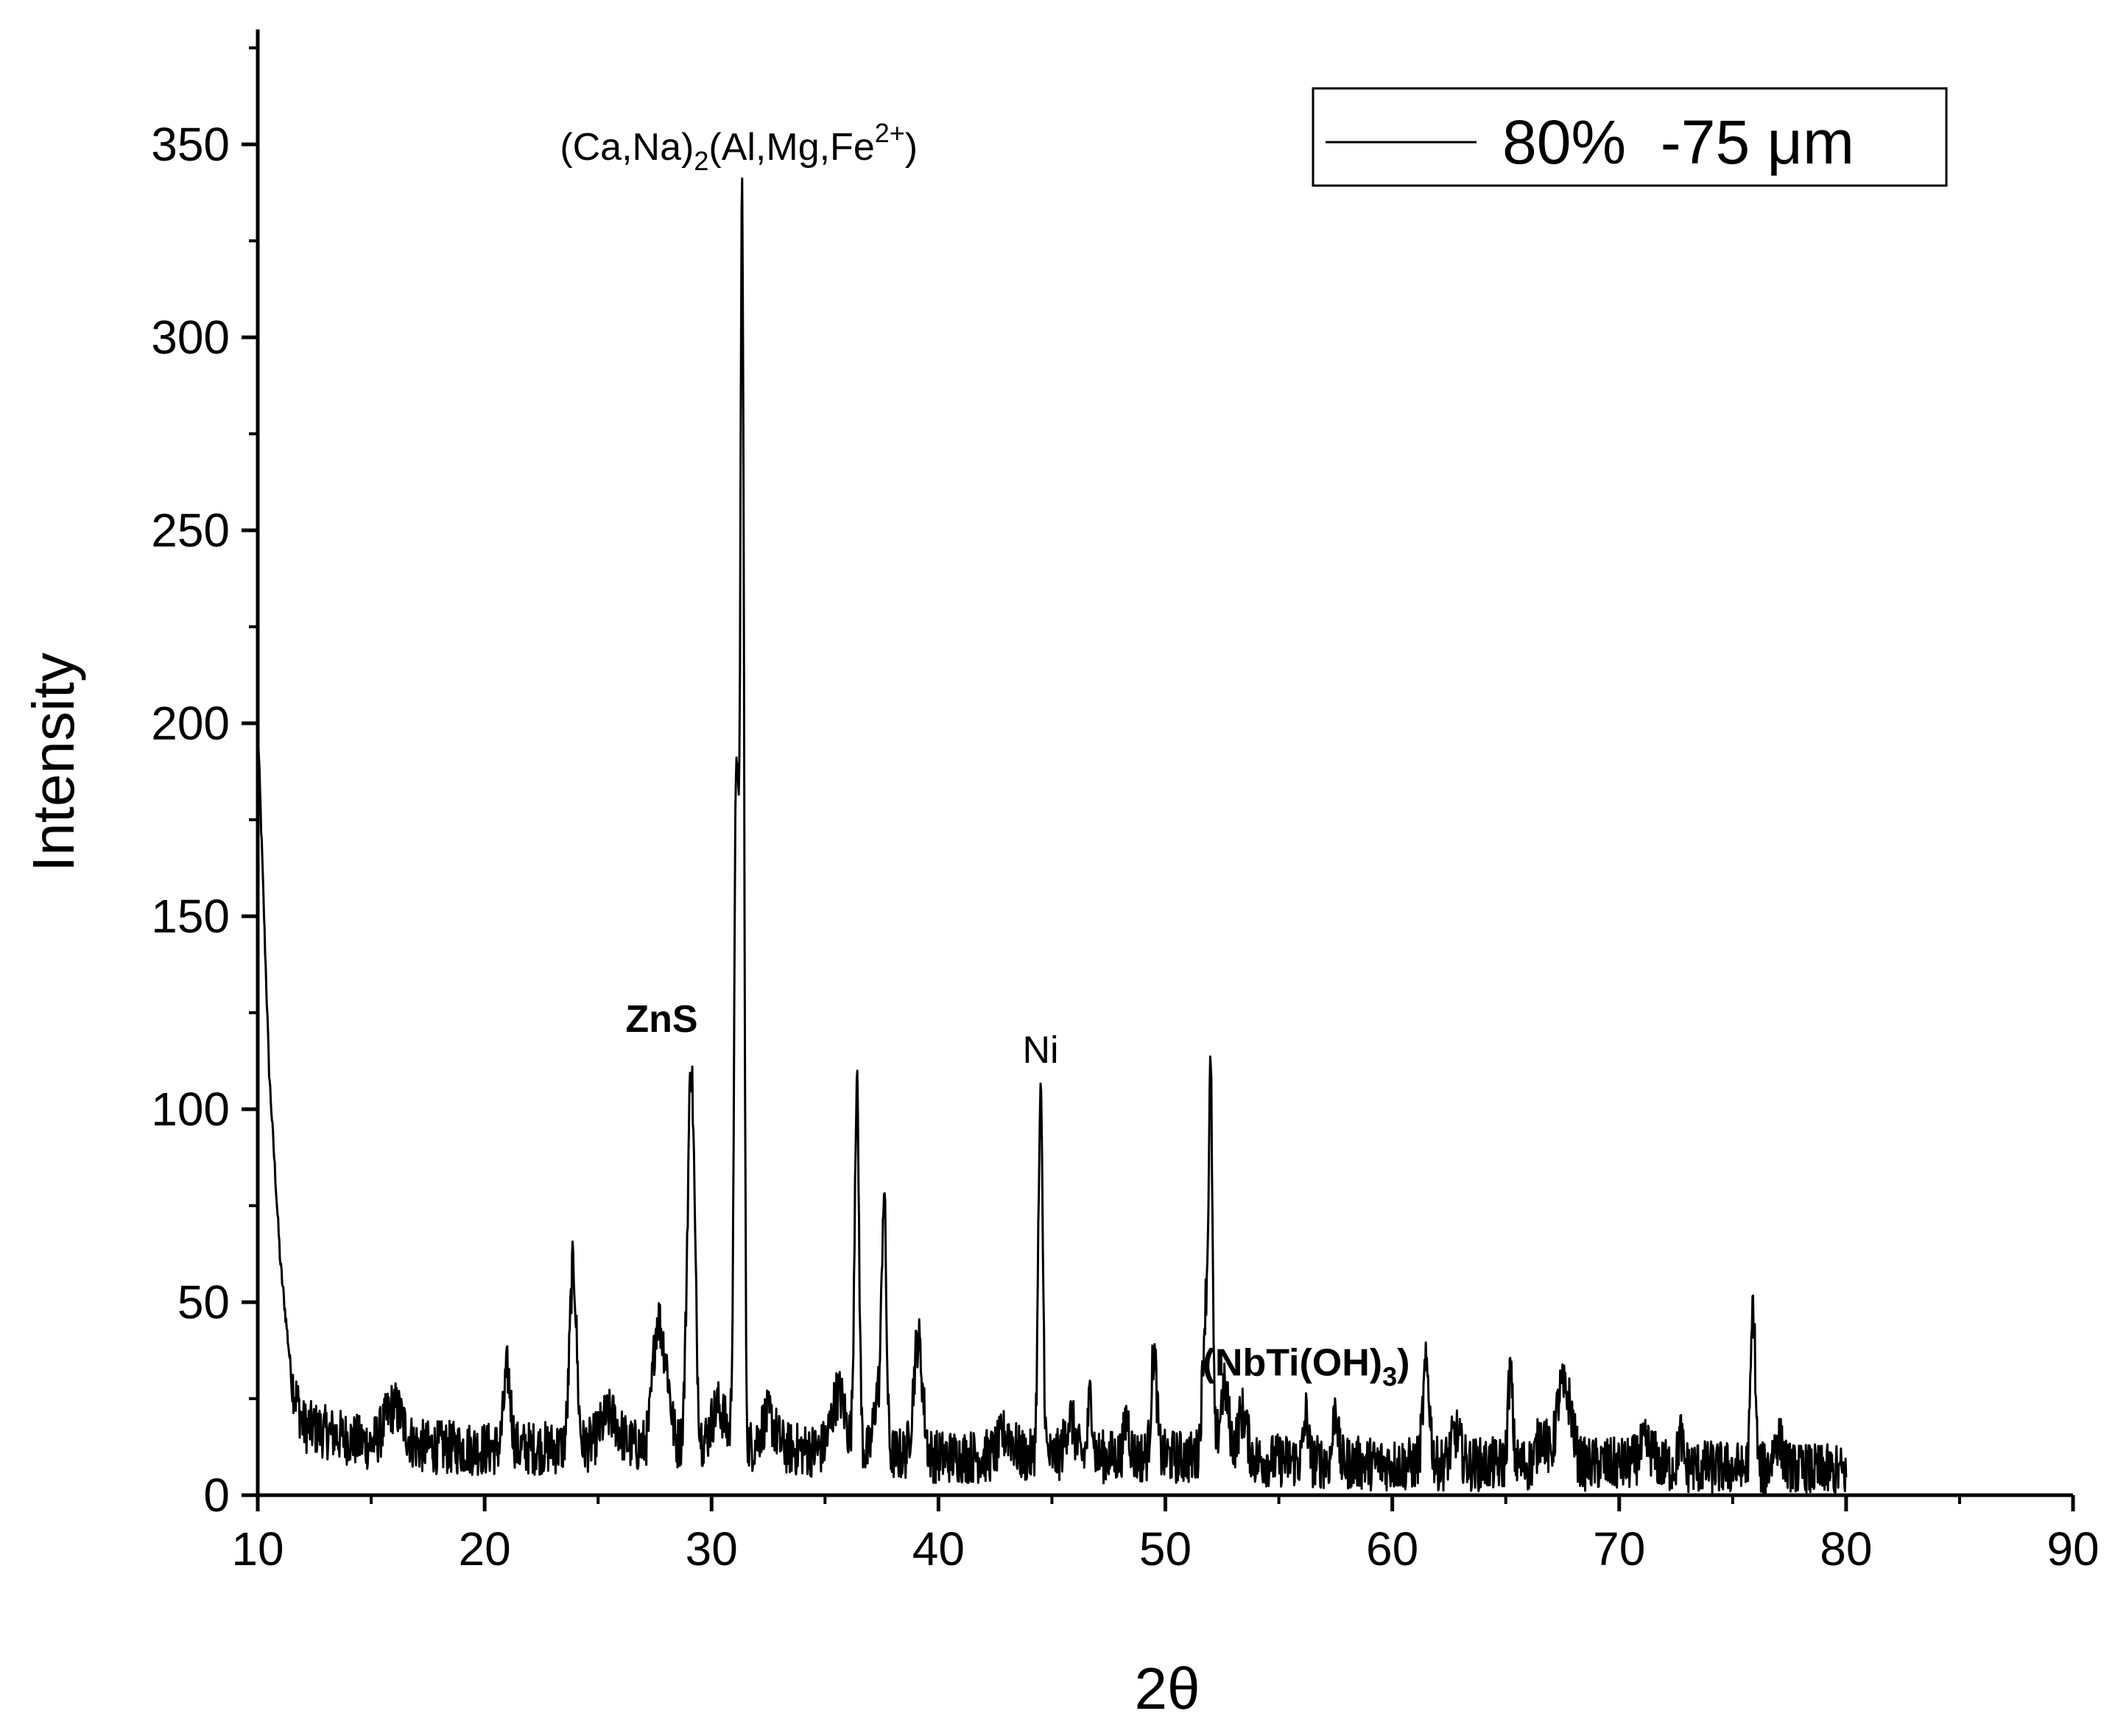  I want to click on legend-box, so click(1630, 137).